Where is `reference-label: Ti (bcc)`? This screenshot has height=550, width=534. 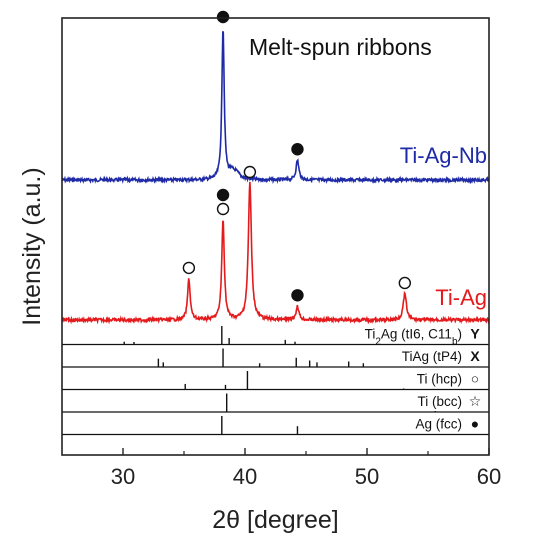 reference-label: Ti (bcc) is located at coordinates (440, 401).